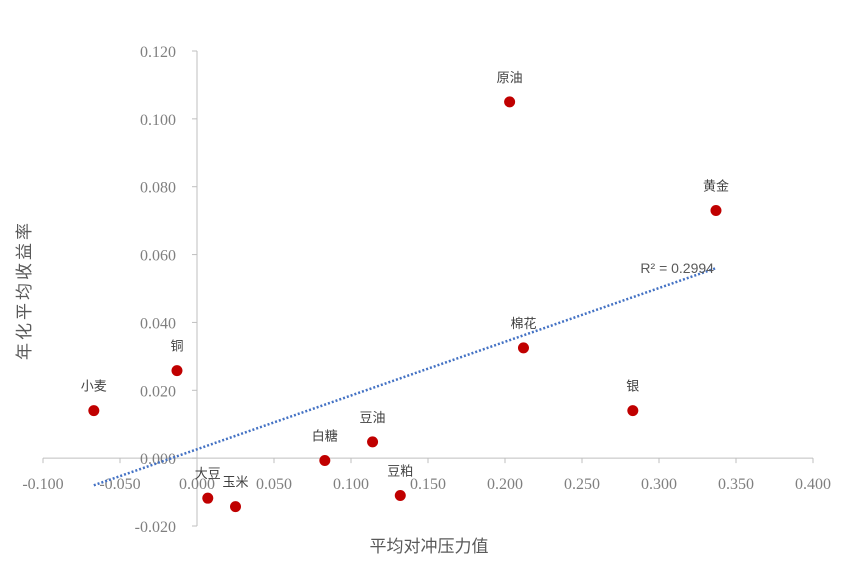  I want to click on x-tick-label: 0.300, so click(659, 484).